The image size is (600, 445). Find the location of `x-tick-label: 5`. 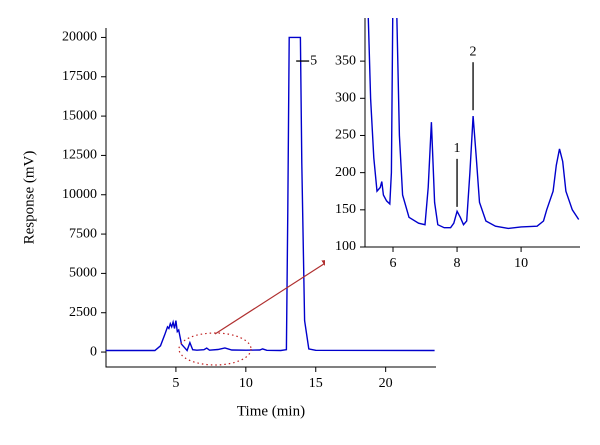

x-tick-label: 5 is located at coordinates (175, 383).